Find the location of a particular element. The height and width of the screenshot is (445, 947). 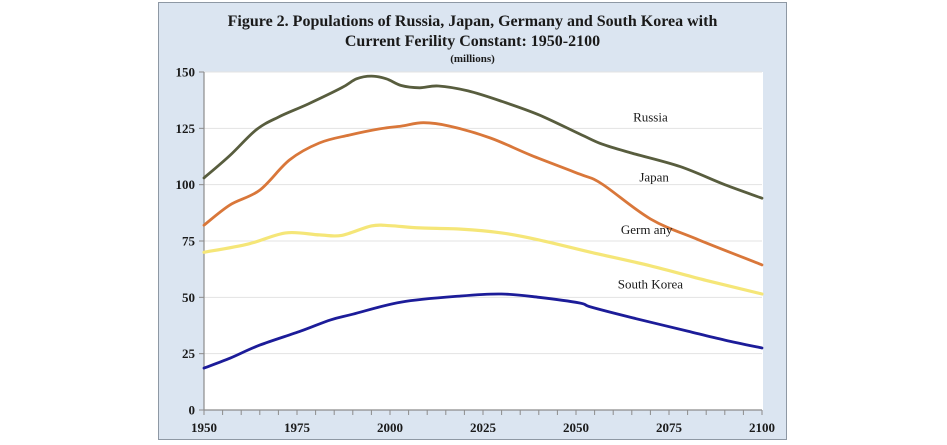

x-tick-label: 2000 is located at coordinates (390, 427).